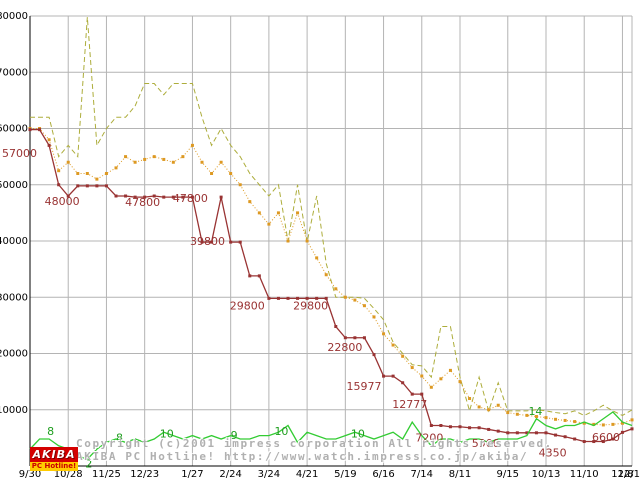 This screenshot has height=480, width=640. I want to click on y-tick-label: 50000, so click(14, 185).